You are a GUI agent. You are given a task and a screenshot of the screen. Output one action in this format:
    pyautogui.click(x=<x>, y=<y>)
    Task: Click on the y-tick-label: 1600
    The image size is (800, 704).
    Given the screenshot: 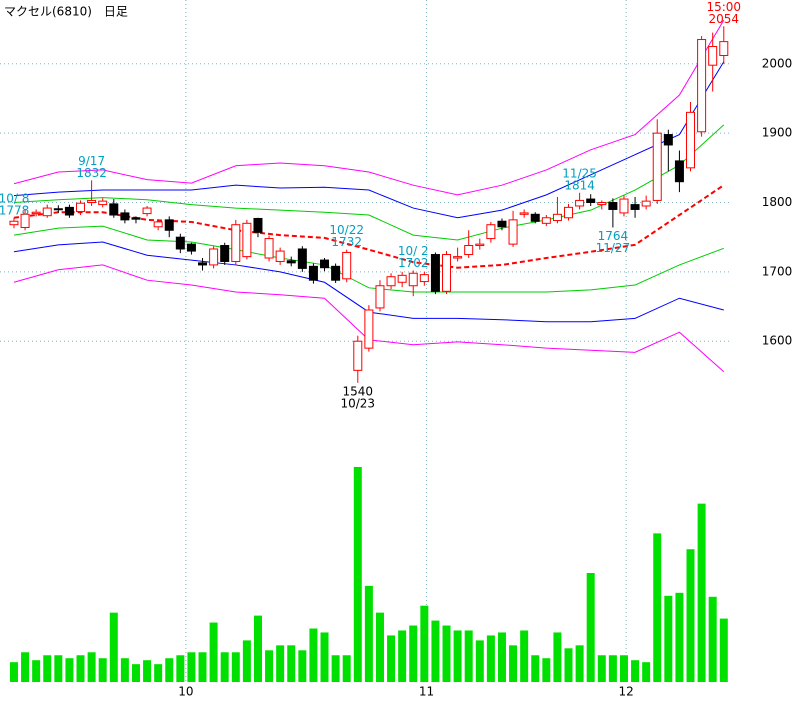 What is the action you would take?
    pyautogui.click(x=777, y=341)
    